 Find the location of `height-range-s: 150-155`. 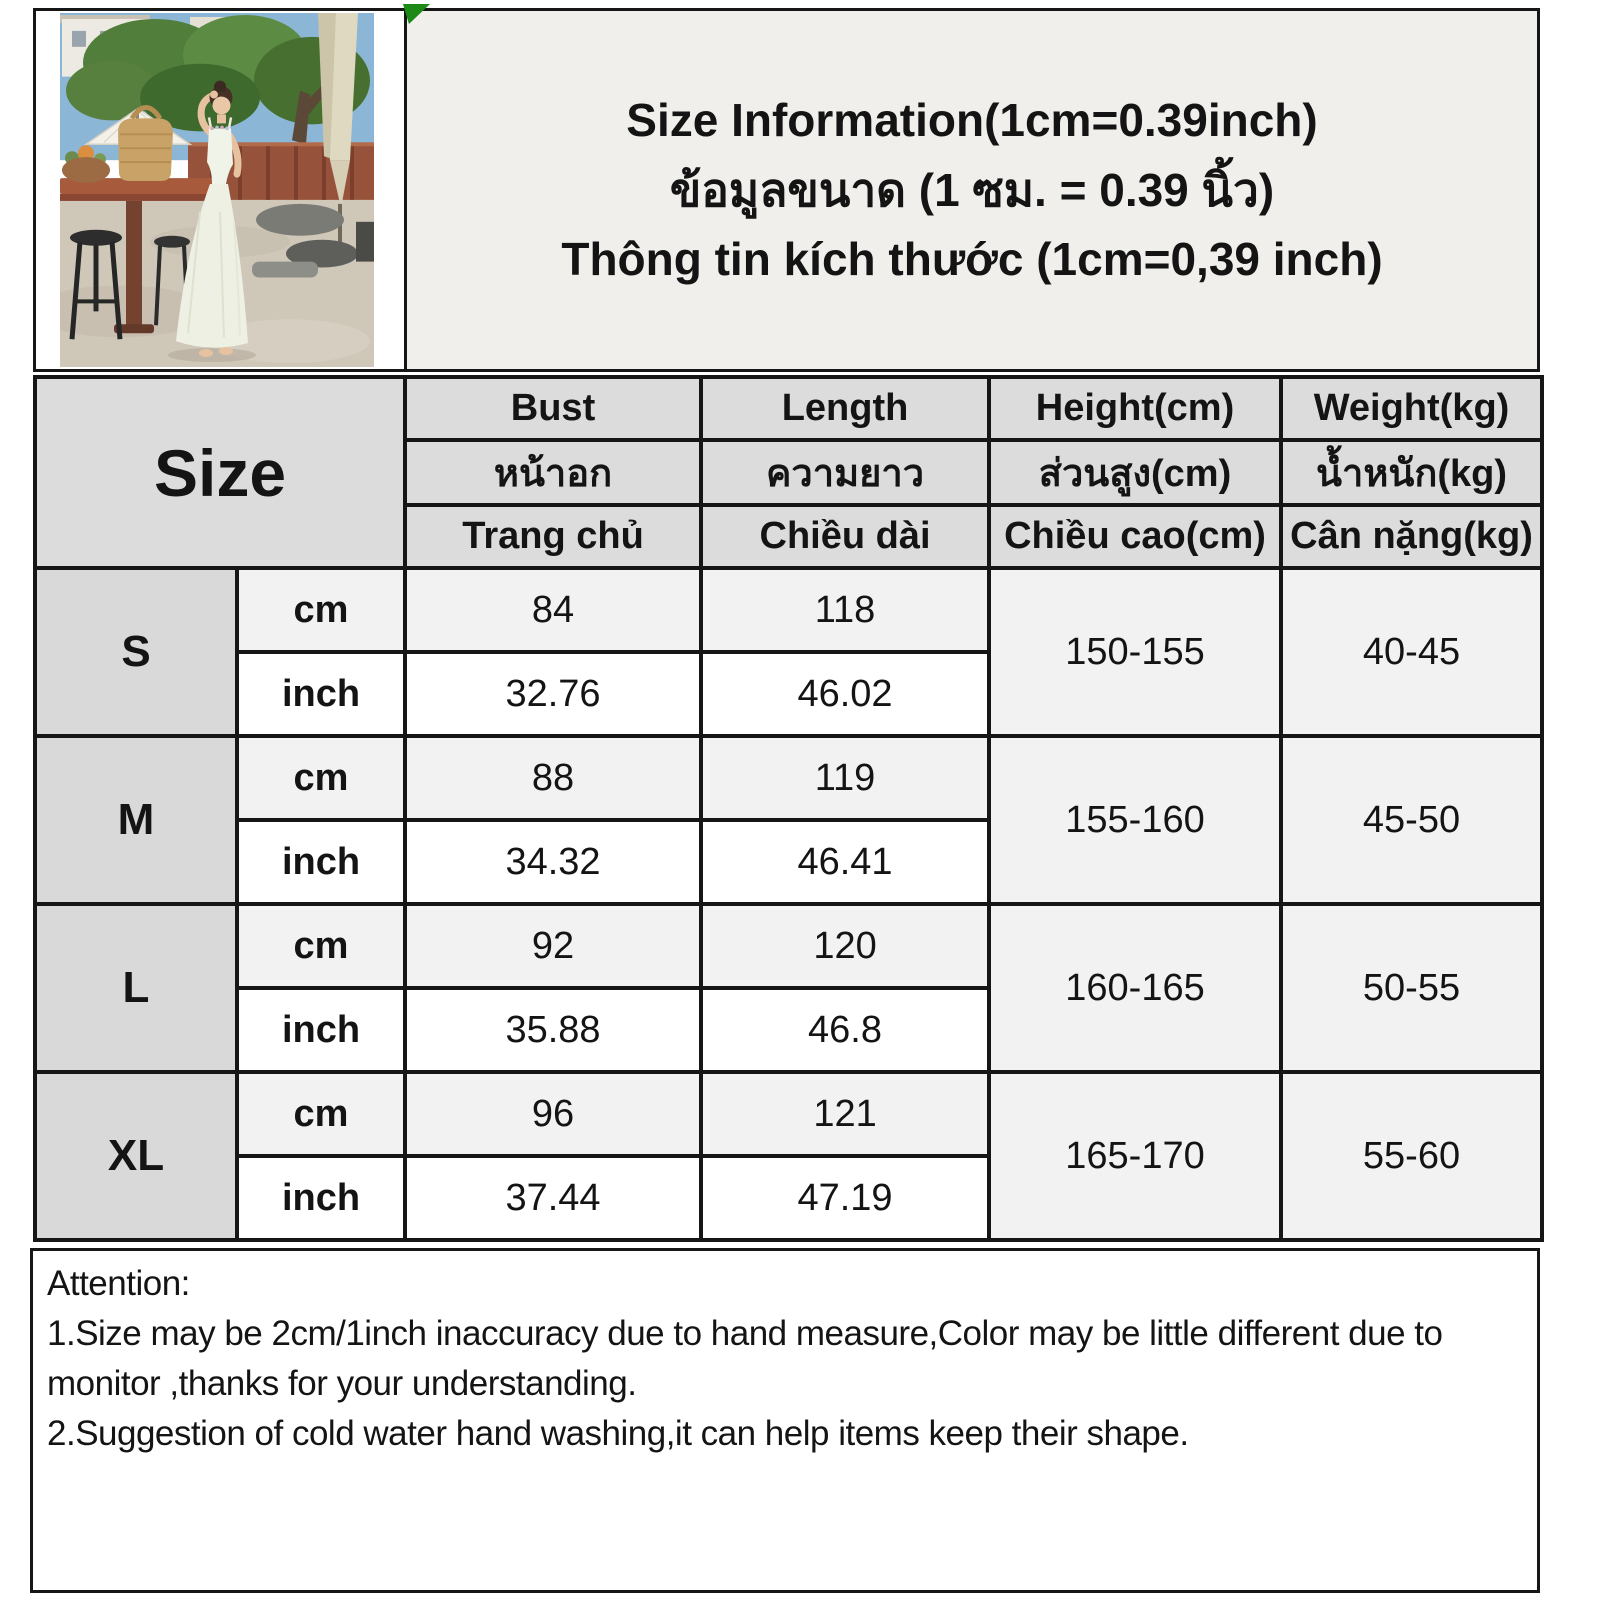

height-range-s: 150-155 is located at coordinates (1135, 652).